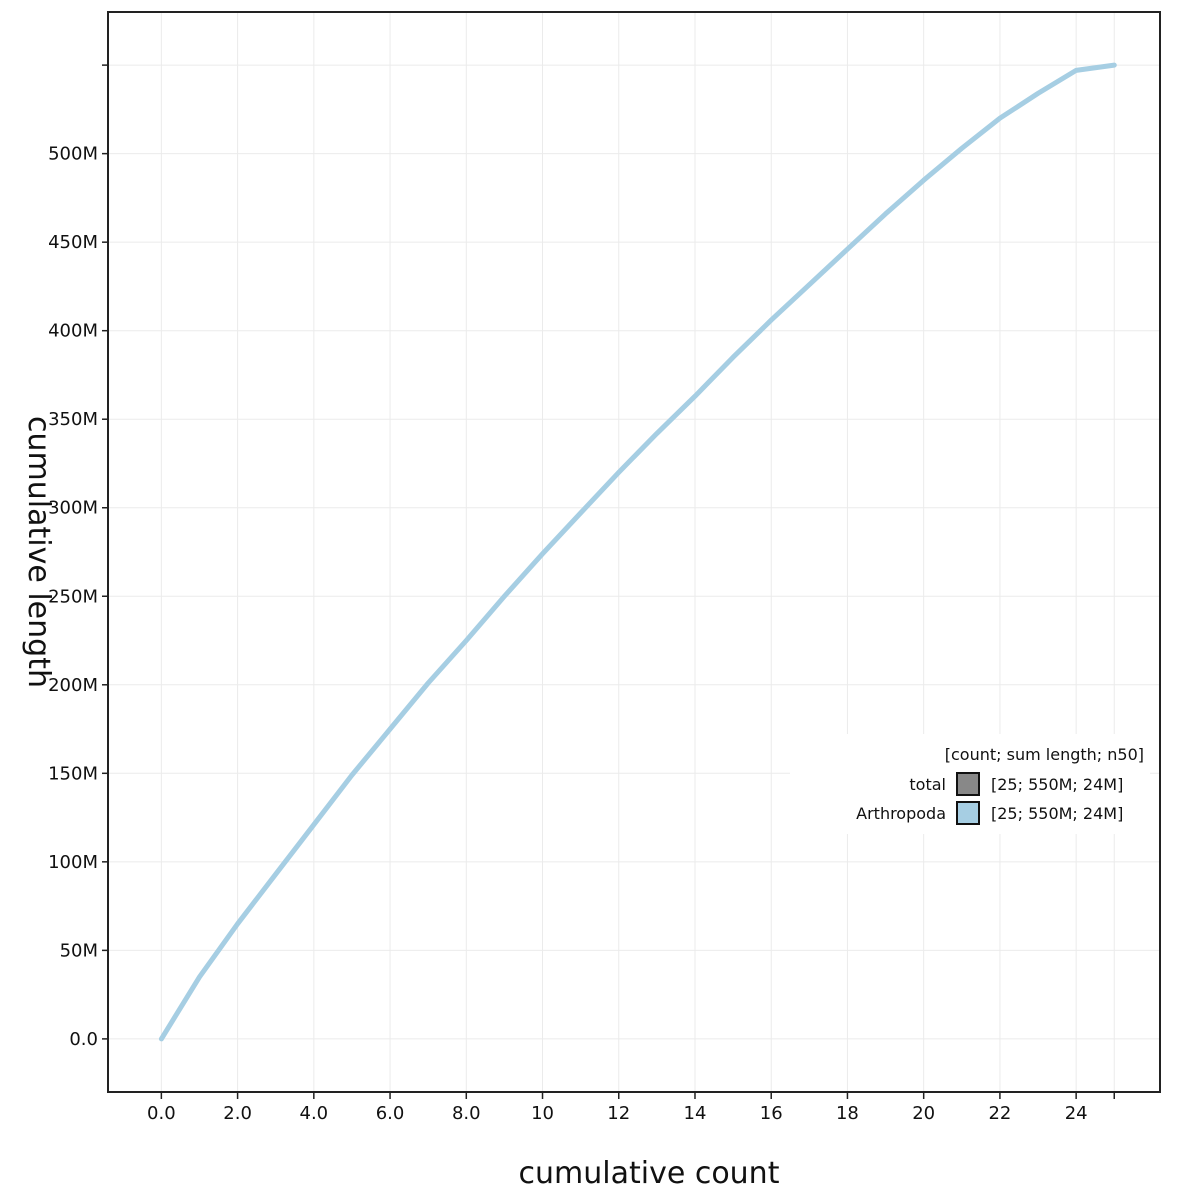 This screenshot has width=1200, height=1200. I want to click on y-tick-label: 100M, so click(73, 862).